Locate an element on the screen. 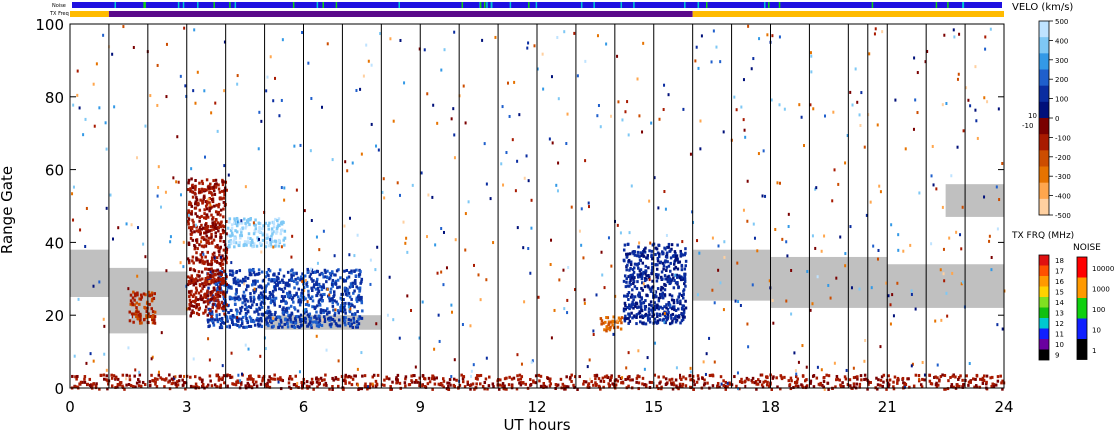 This screenshot has height=435, width=1118. txfreq-colorbar: TX FRQ (MHz) 18 17 16 15 14 13 12 11 10 9 is located at coordinates (1042, 296).